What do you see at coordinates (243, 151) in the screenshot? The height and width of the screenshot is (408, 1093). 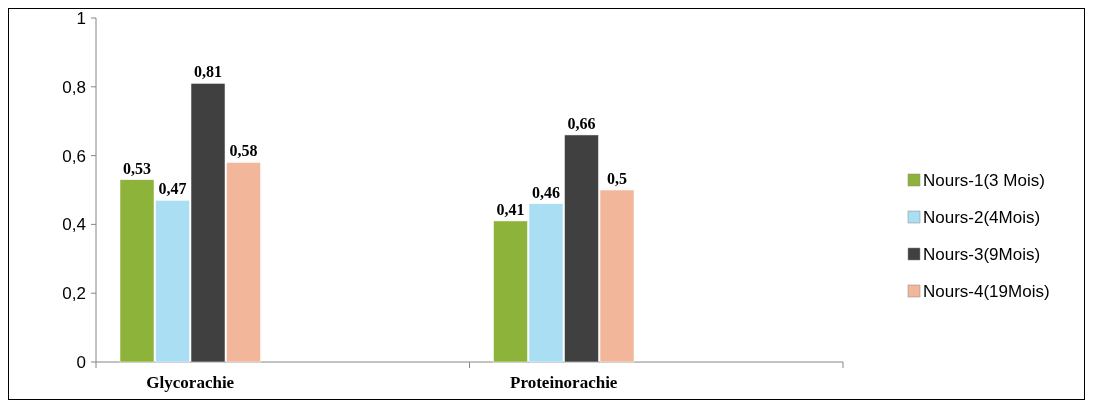 I see `data-label: 0,58` at bounding box center [243, 151].